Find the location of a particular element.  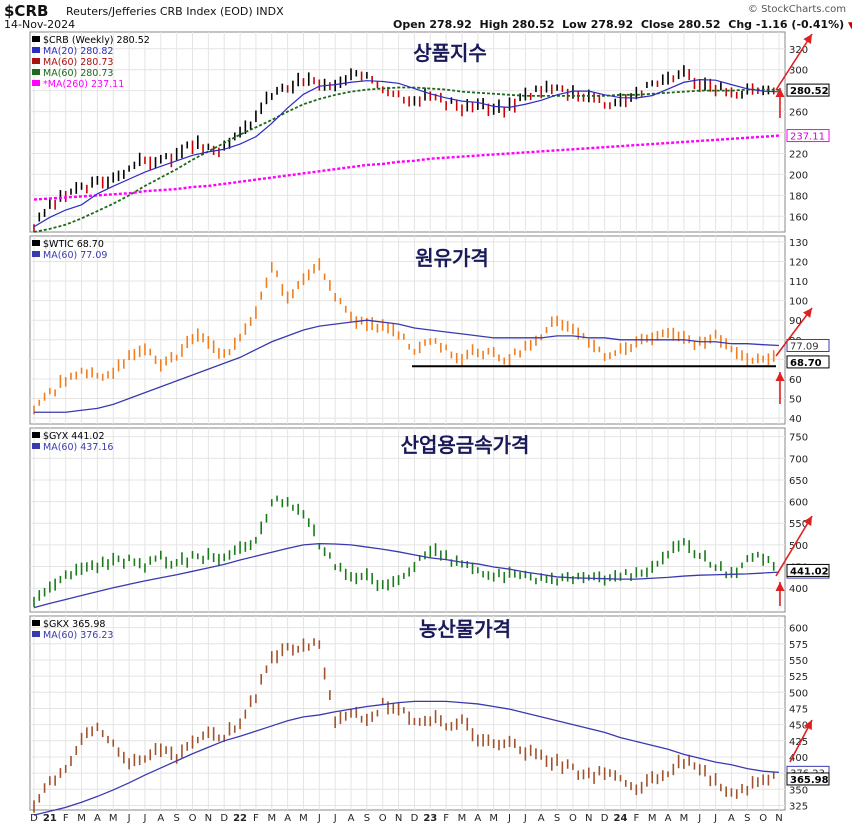

high-label: High is located at coordinates (494, 24).